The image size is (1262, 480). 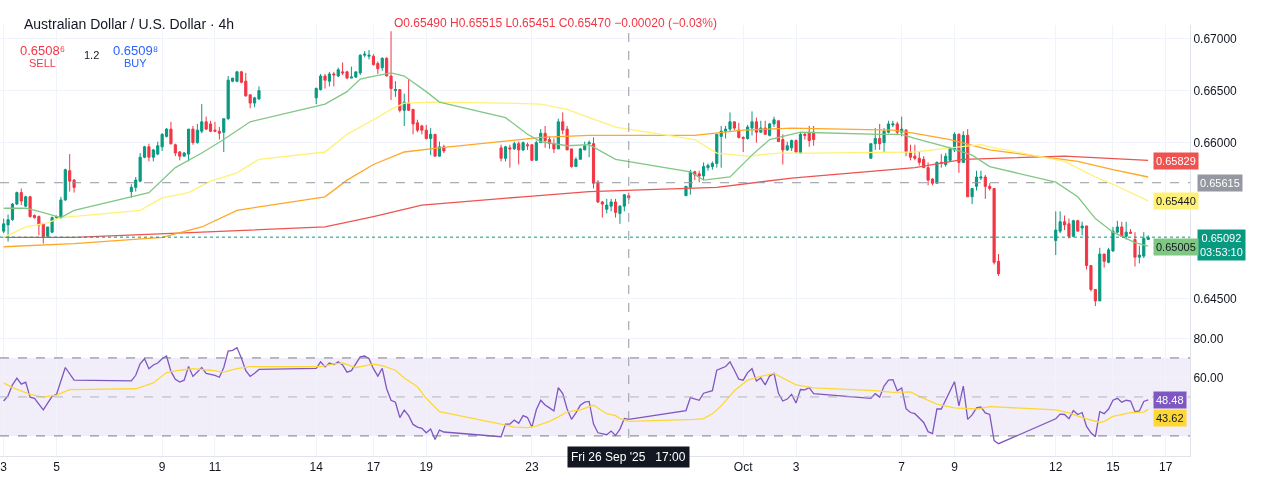 What do you see at coordinates (1215, 90) in the screenshot?
I see `y-tick-label: 0.66500` at bounding box center [1215, 90].